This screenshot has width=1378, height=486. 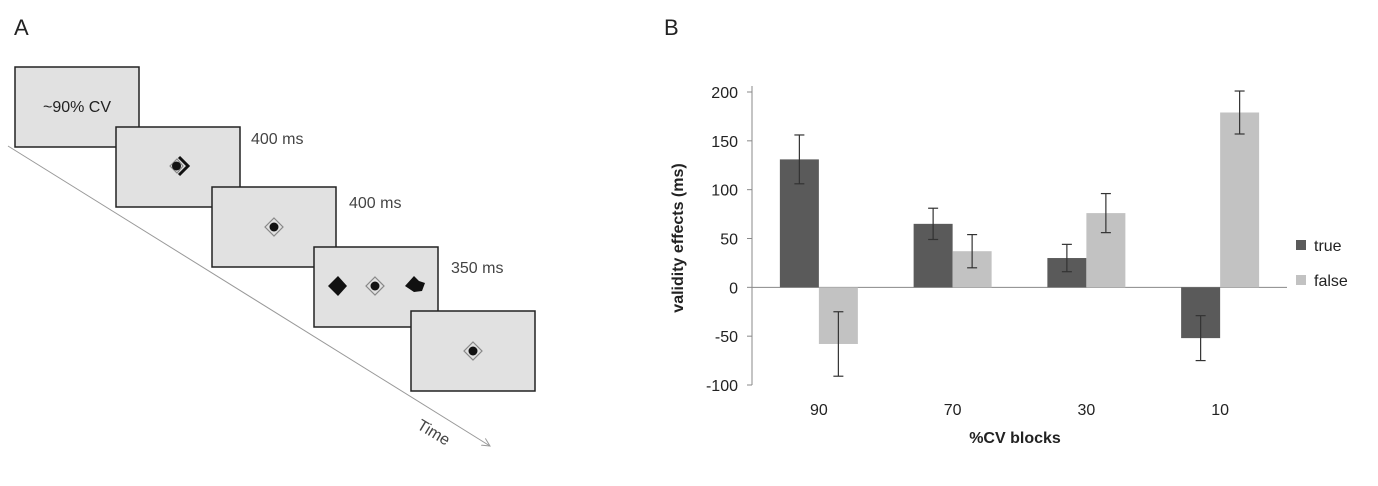 What do you see at coordinates (1331, 281) in the screenshot?
I see `legend-label-false: false` at bounding box center [1331, 281].